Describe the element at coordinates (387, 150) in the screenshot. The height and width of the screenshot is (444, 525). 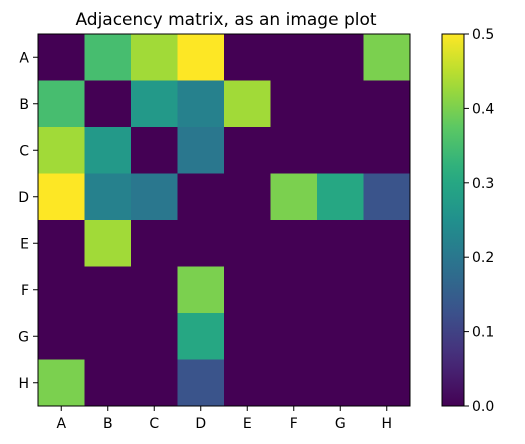
I see `heatmap-cell-C-H` at that location.